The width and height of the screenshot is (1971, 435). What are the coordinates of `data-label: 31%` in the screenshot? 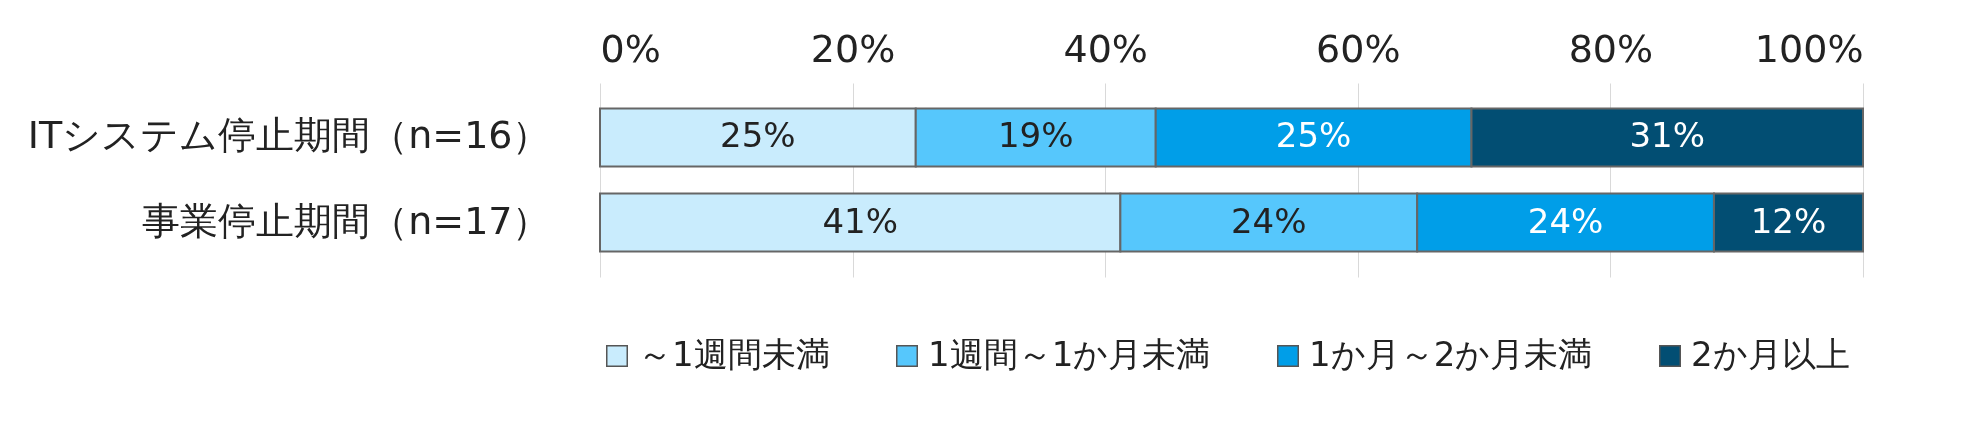 It's located at (1667, 135).